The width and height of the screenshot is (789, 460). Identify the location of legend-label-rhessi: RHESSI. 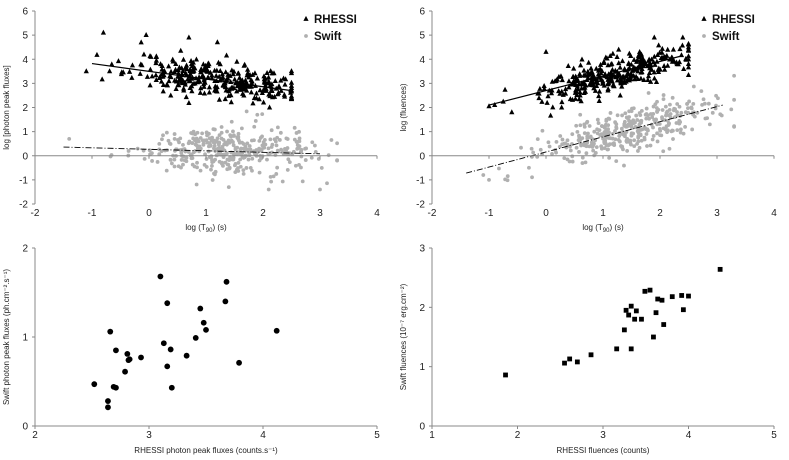
(335, 20).